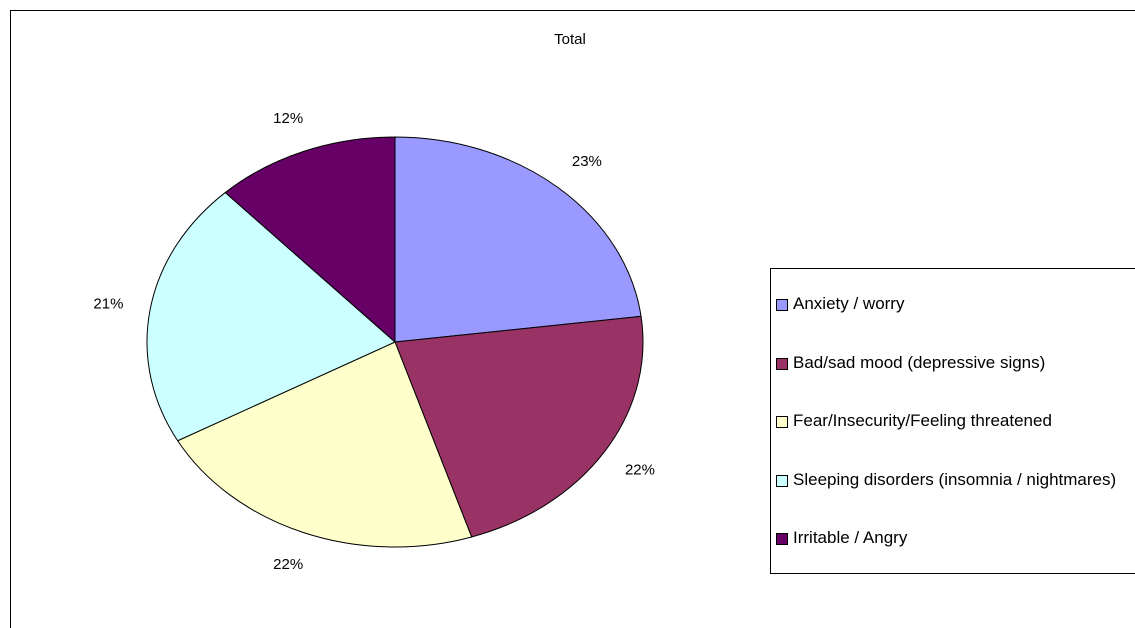  I want to click on data-label: 21%, so click(108, 303).